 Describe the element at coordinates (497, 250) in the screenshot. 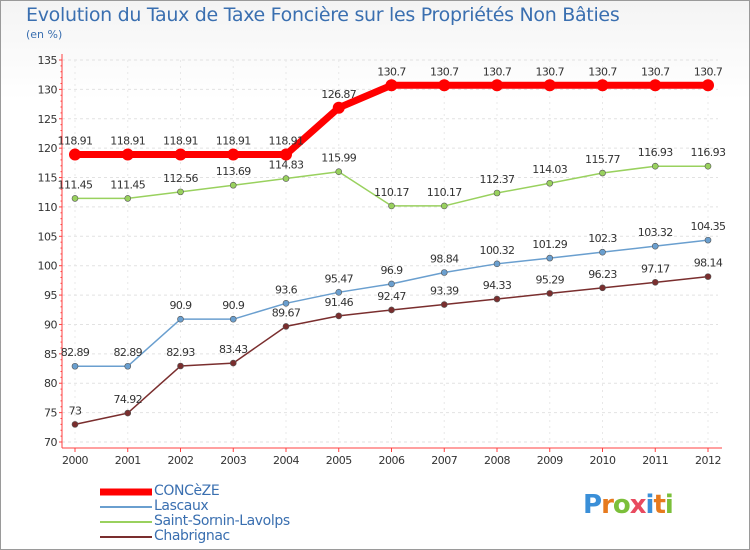

I see `data-label: 100.32` at that location.